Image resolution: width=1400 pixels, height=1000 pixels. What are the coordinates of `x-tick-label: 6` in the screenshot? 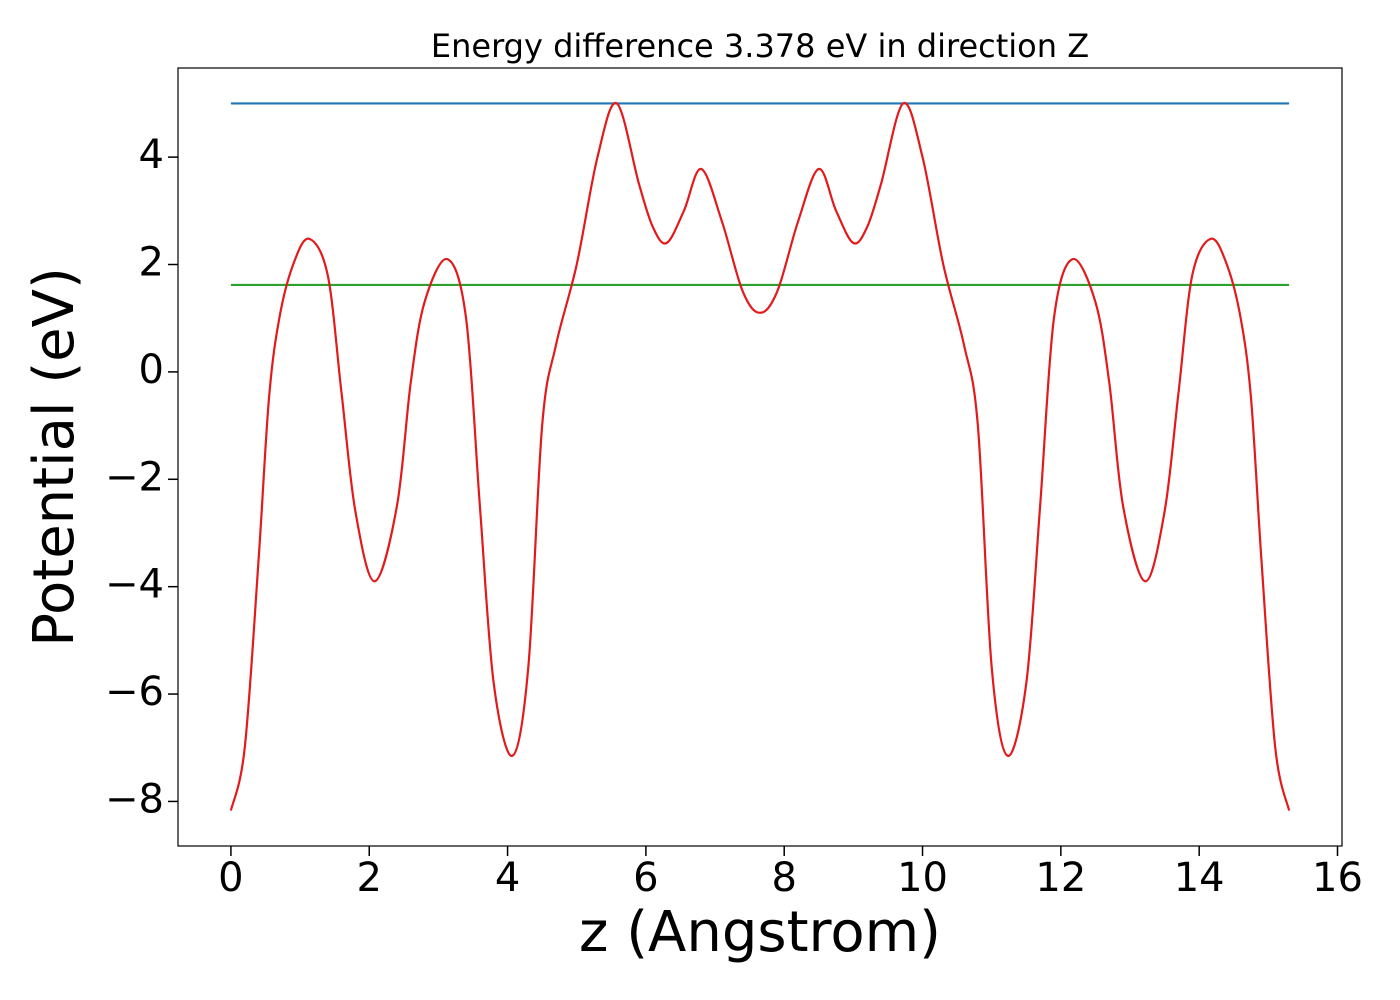 It's located at (645, 878).